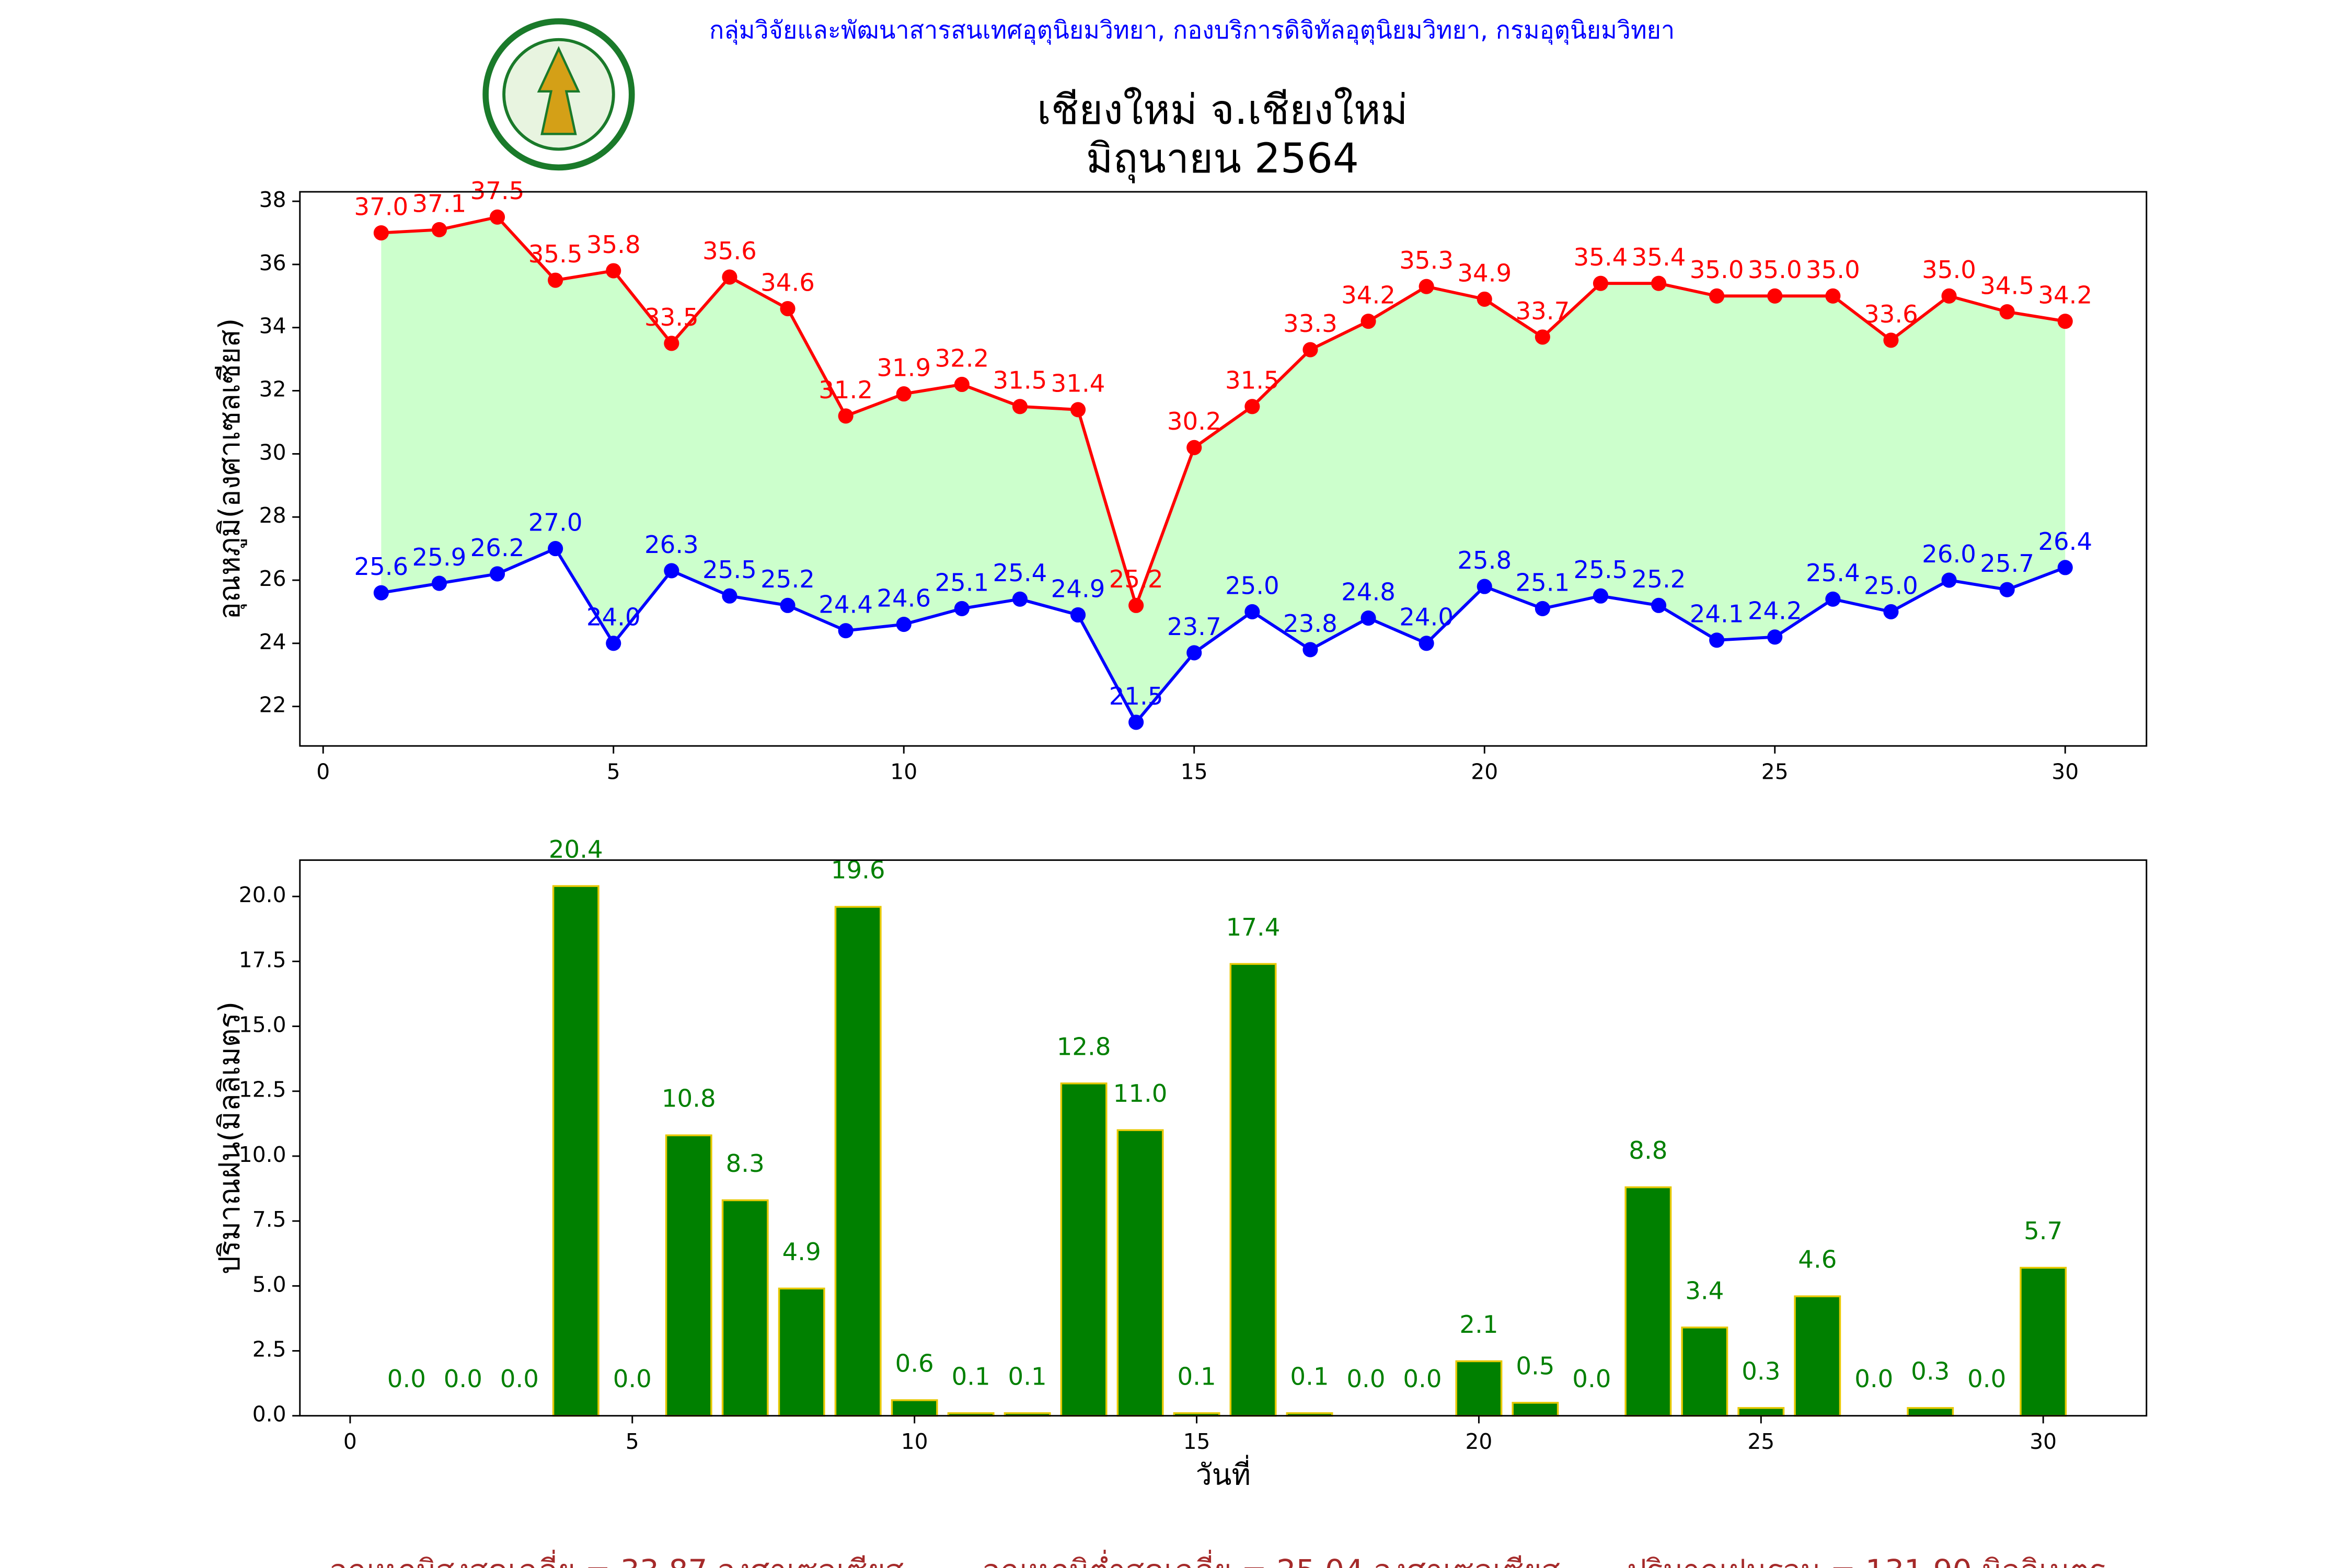 This screenshot has height=1568, width=2352. What do you see at coordinates (1136, 696) in the screenshot?
I see `data-label: 21.5` at bounding box center [1136, 696].